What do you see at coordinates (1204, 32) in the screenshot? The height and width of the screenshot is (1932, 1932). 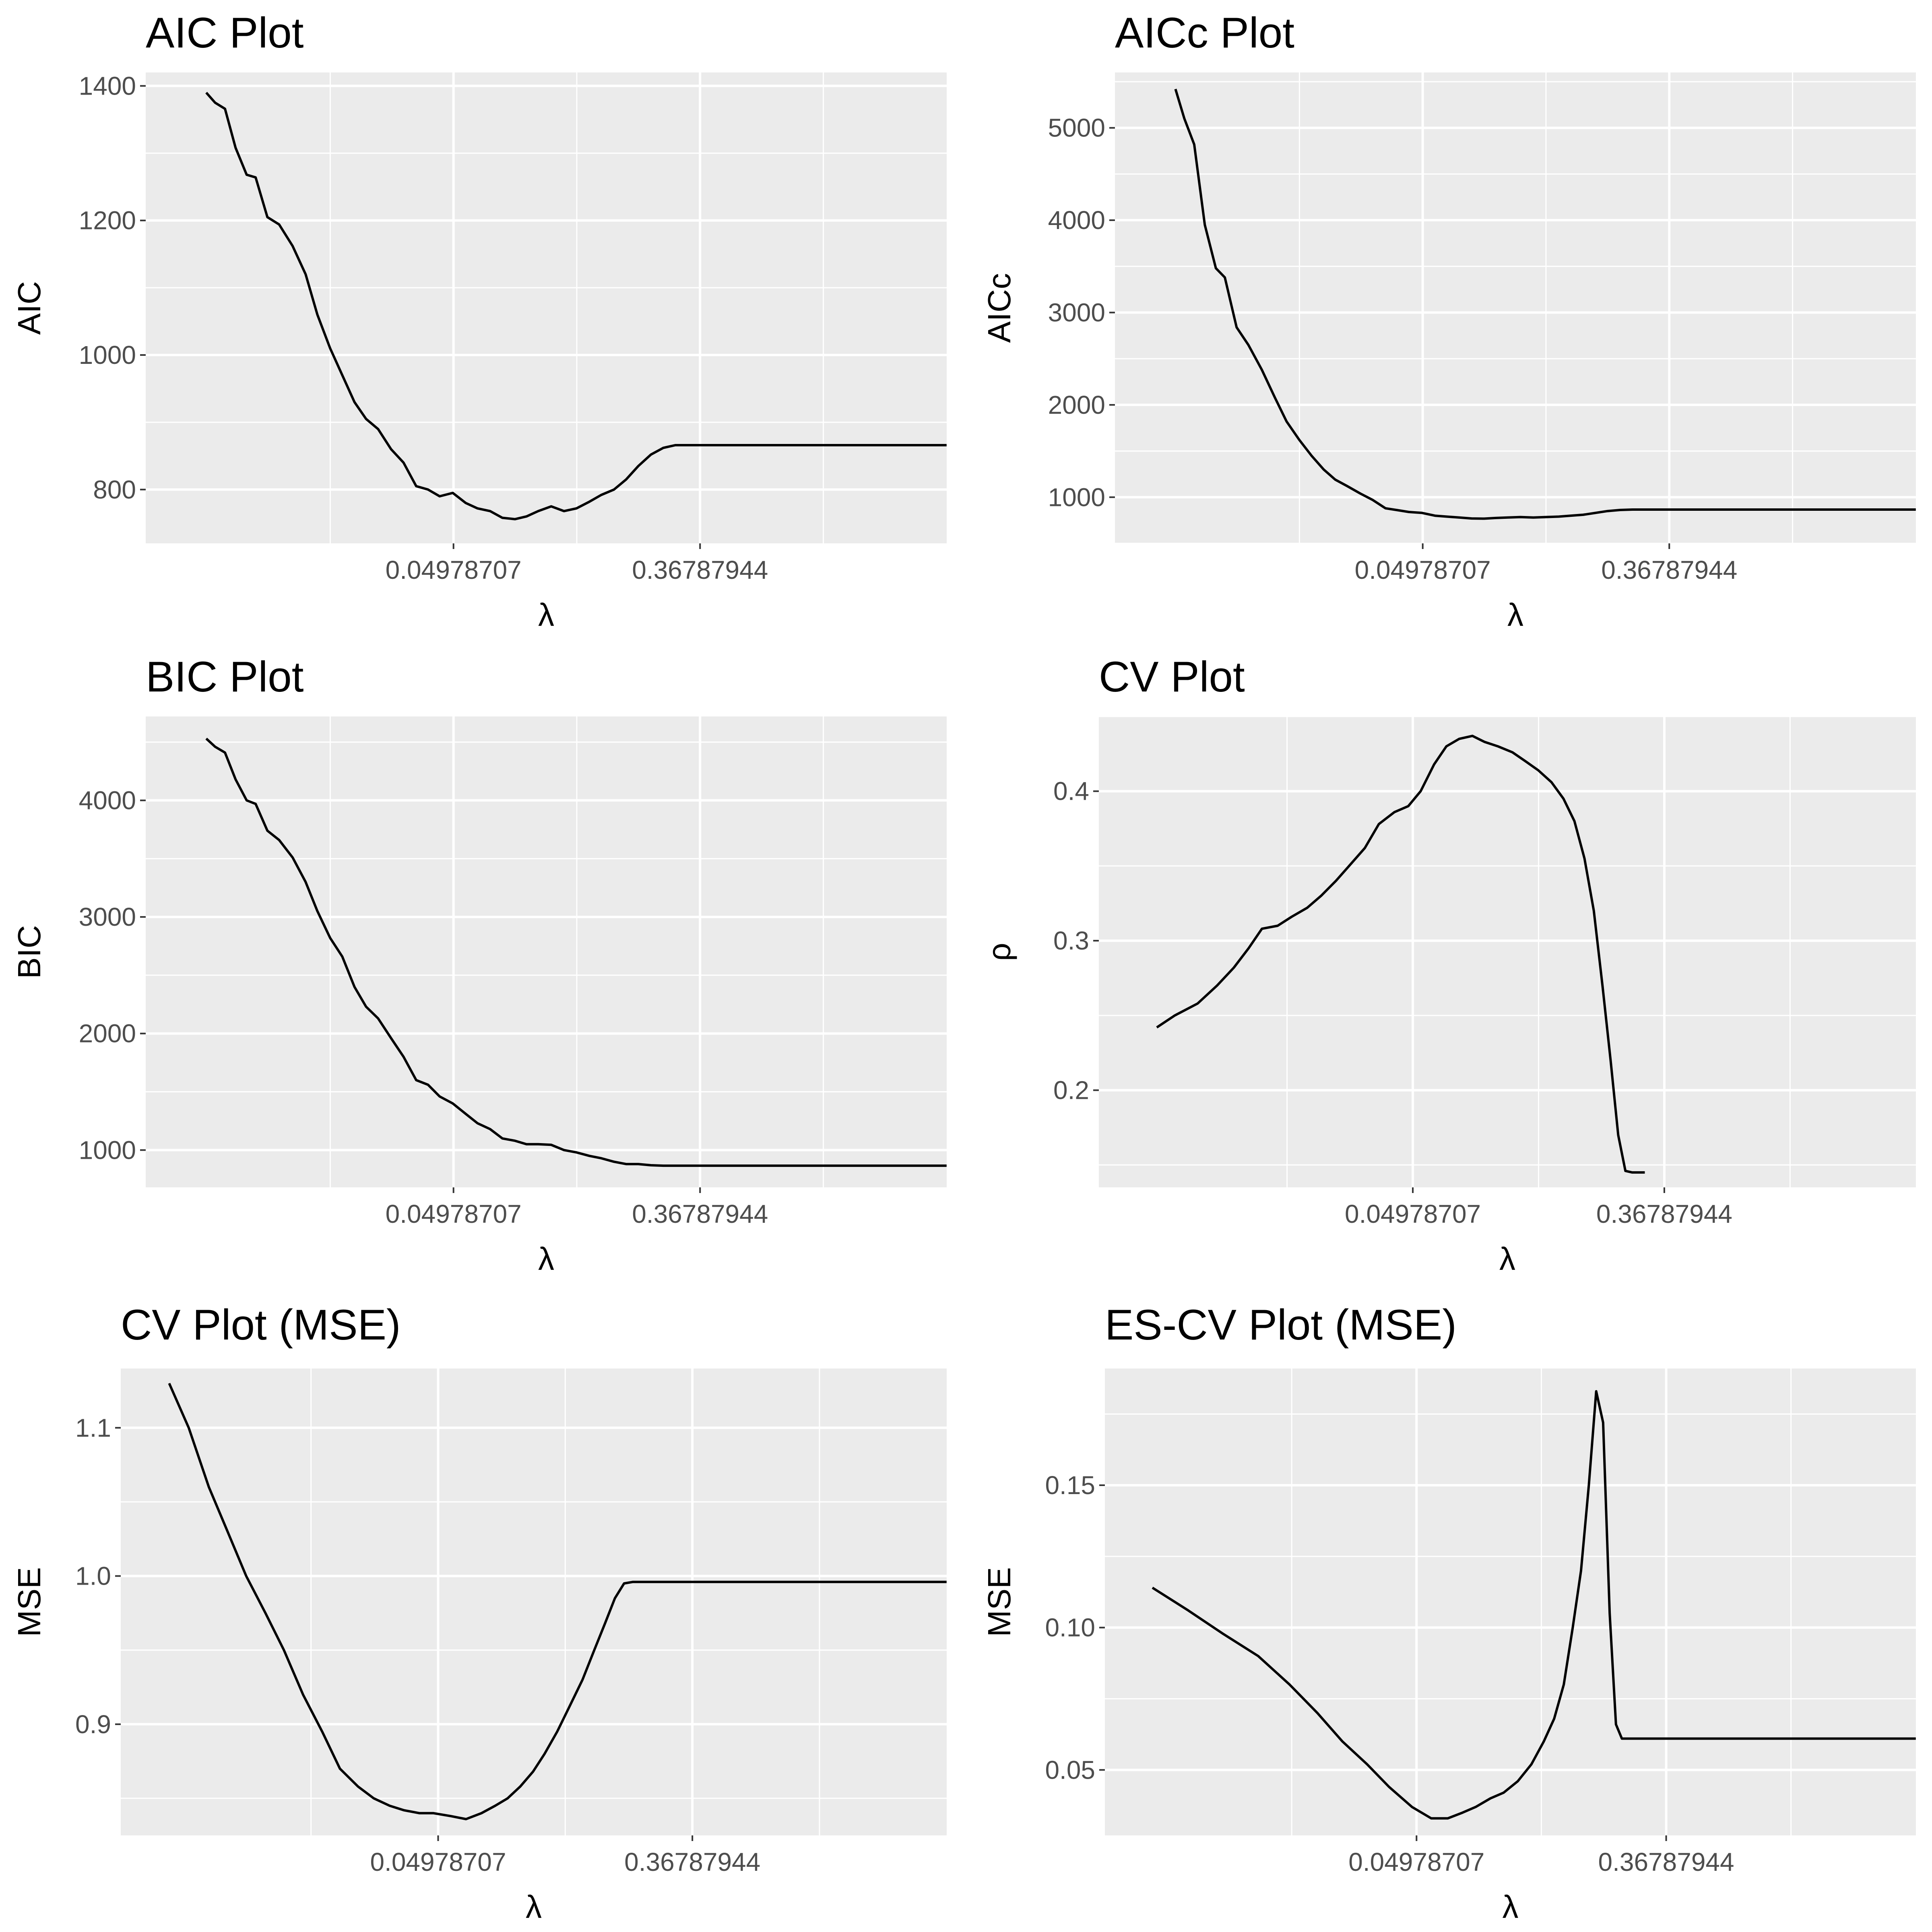 I see `panel-title: AICc Plot` at bounding box center [1204, 32].